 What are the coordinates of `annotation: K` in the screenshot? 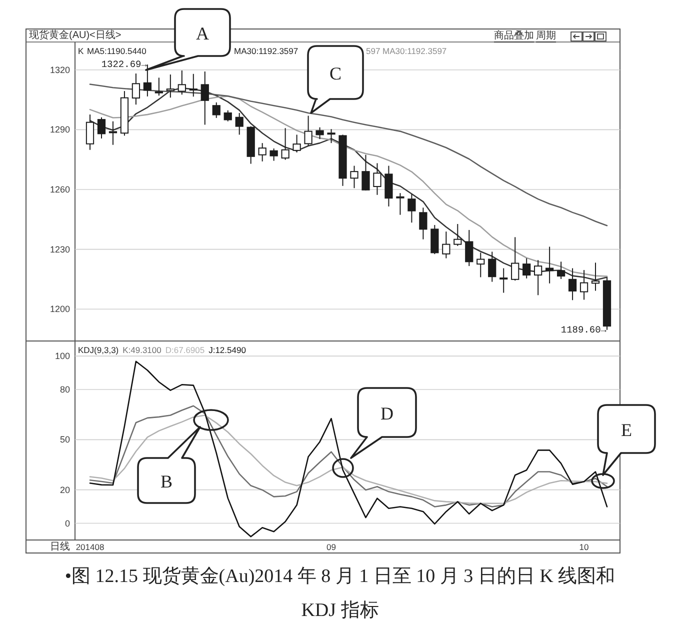 It's located at (81, 51).